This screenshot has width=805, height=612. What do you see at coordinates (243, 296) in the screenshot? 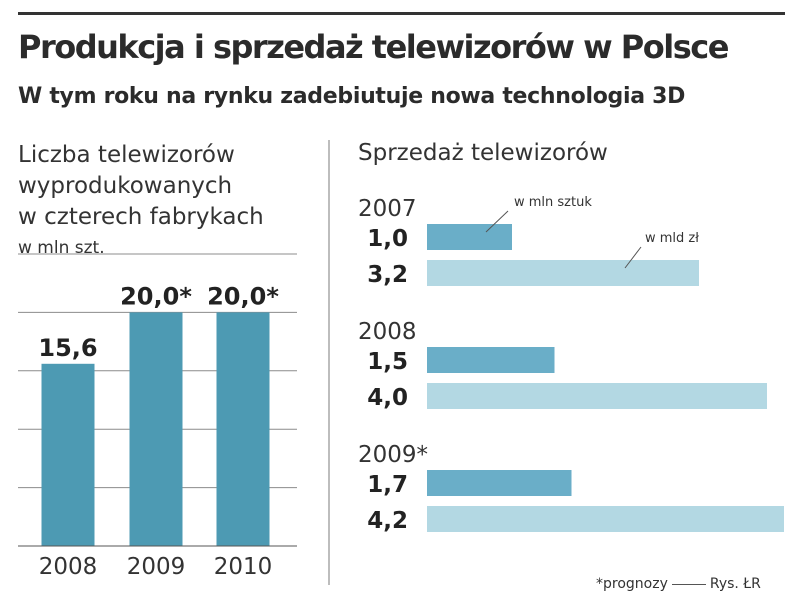
I see `production-value-label-2010: 20,0*` at bounding box center [243, 296].